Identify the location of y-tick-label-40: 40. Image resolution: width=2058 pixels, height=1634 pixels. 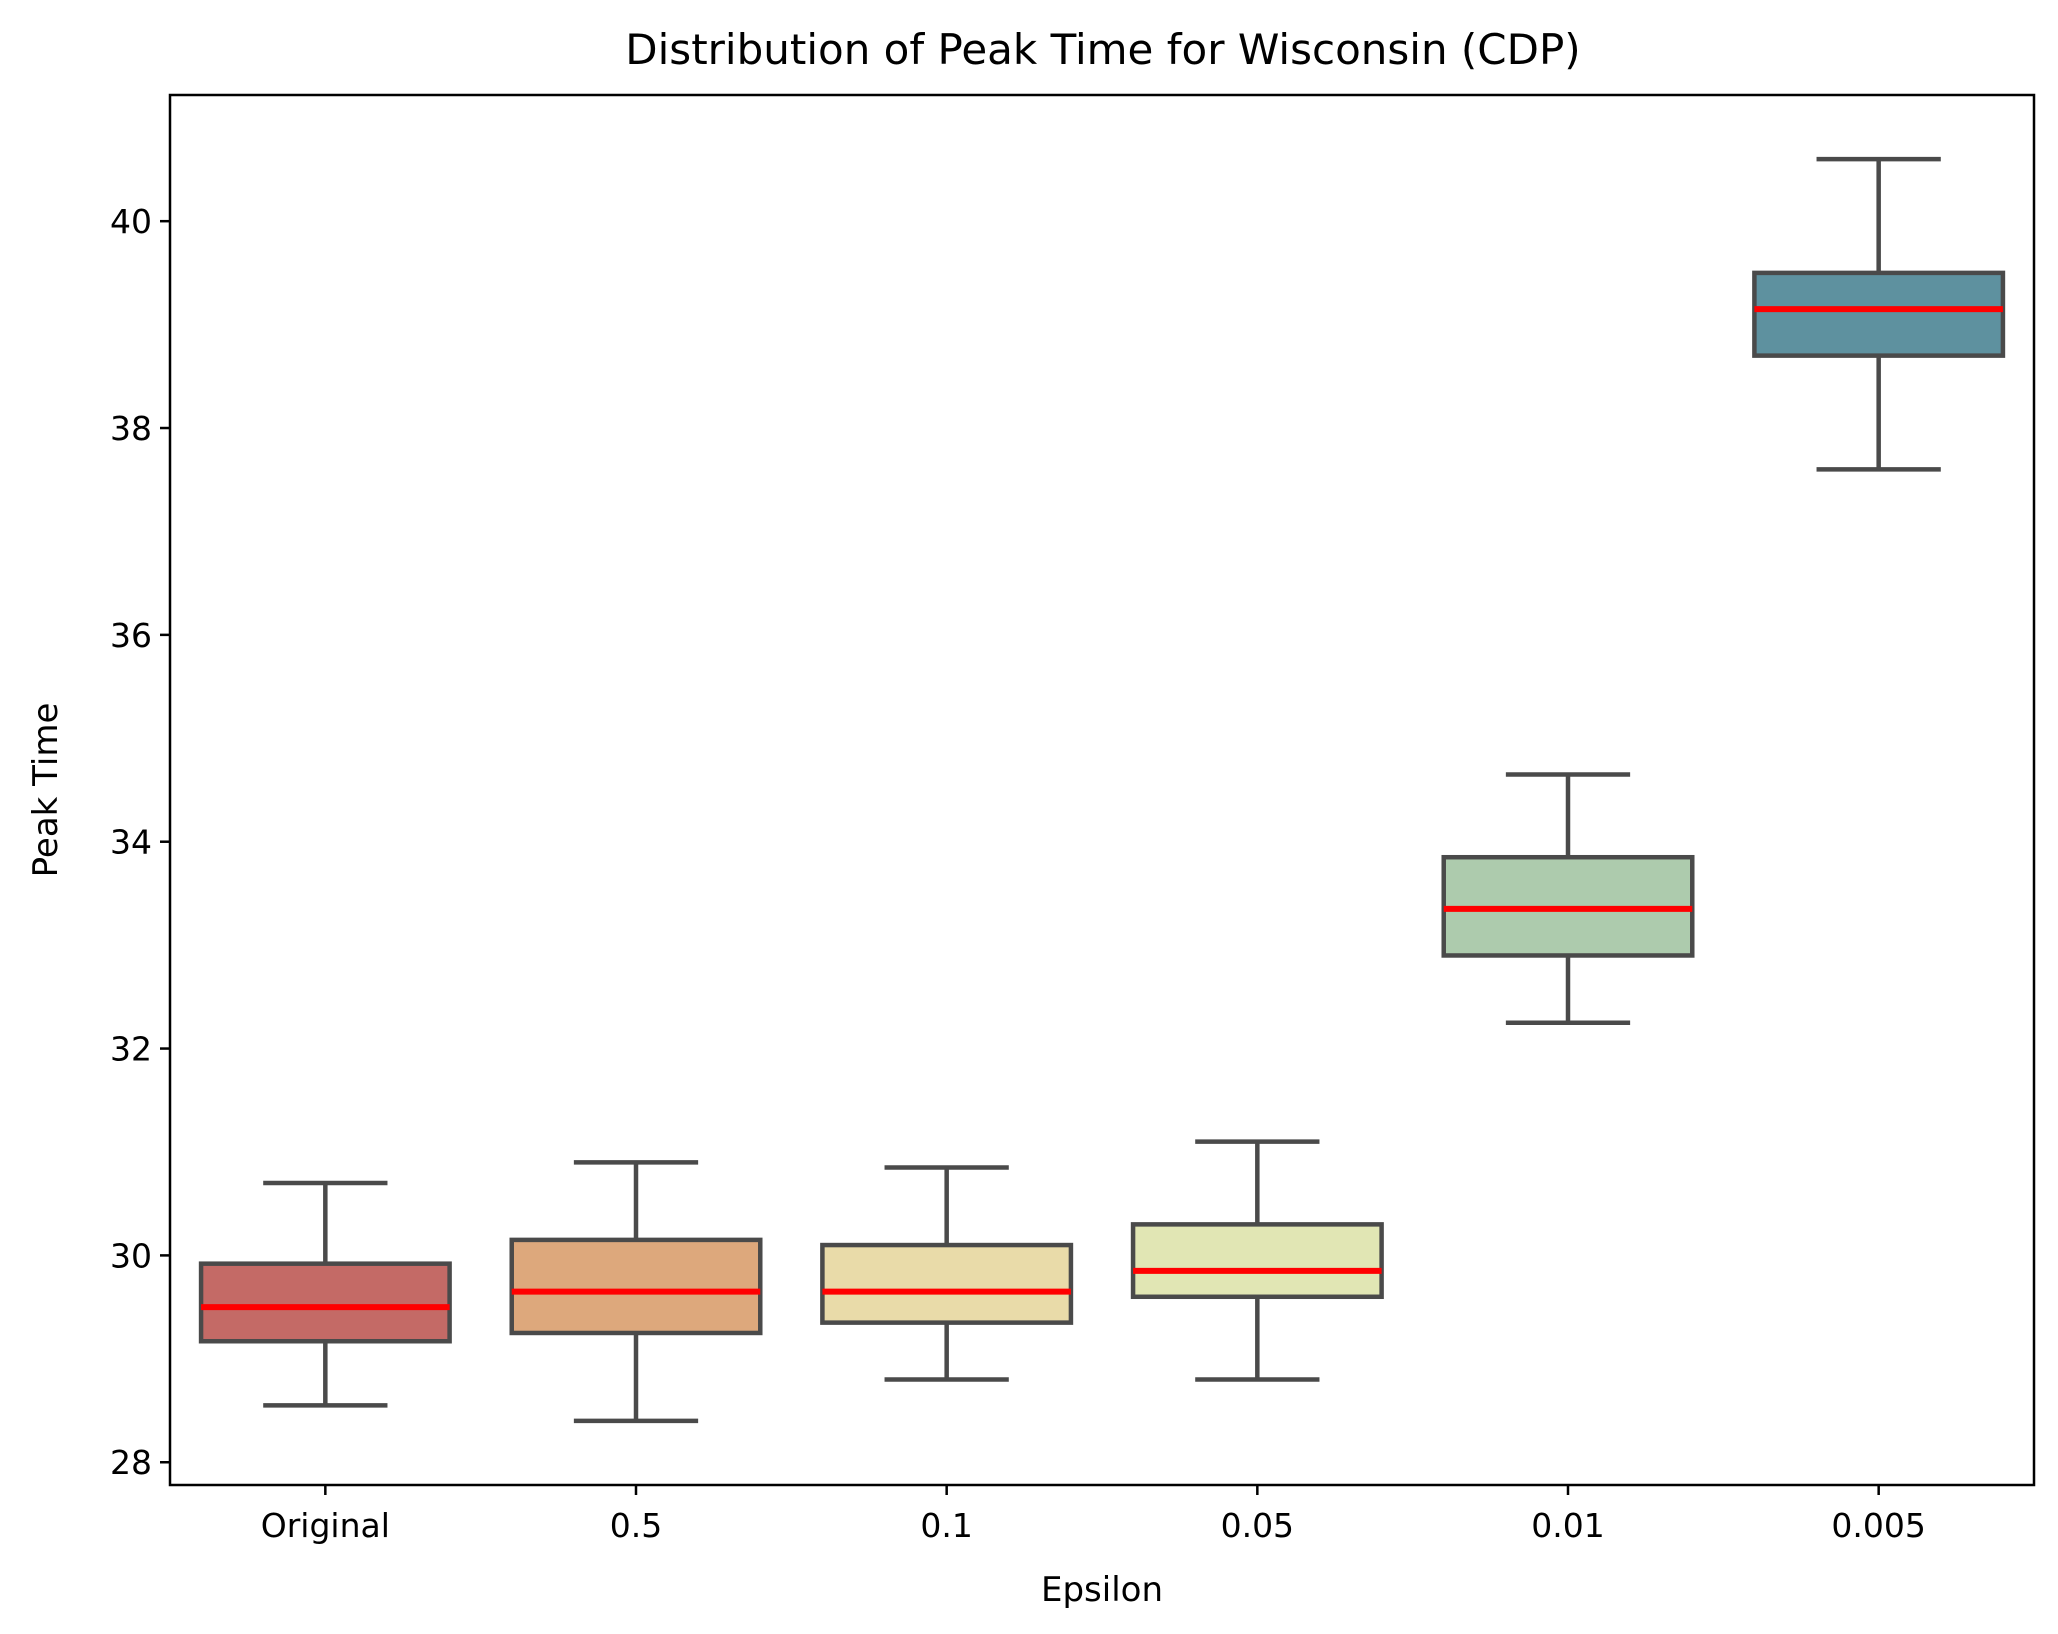
(131, 221).